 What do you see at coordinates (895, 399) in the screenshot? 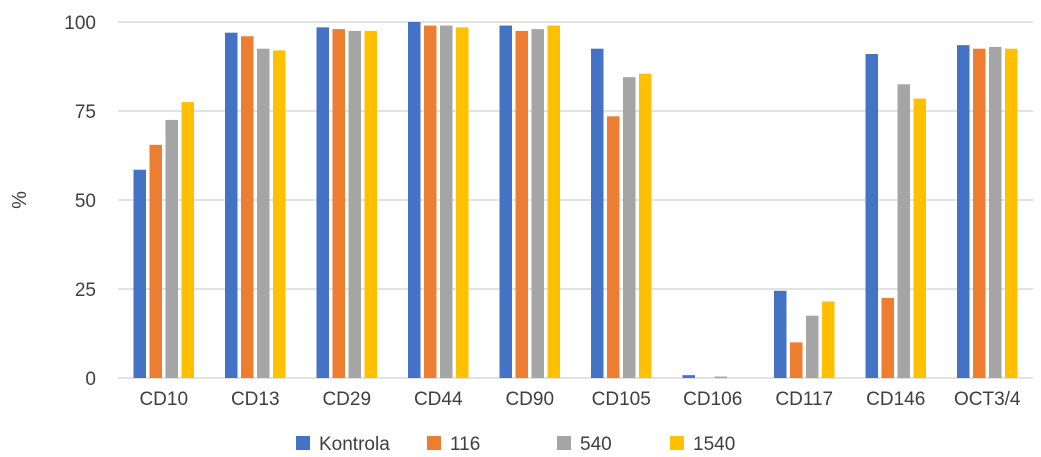
I see `x-tick-label: CD146` at bounding box center [895, 399].